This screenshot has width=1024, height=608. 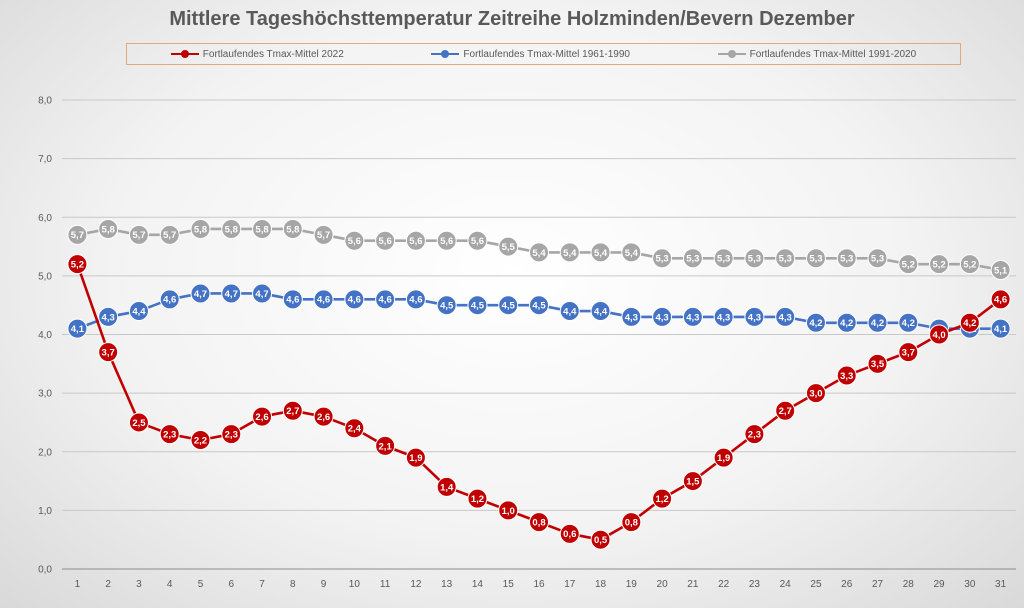 I want to click on data-label: 3,5, so click(x=878, y=364).